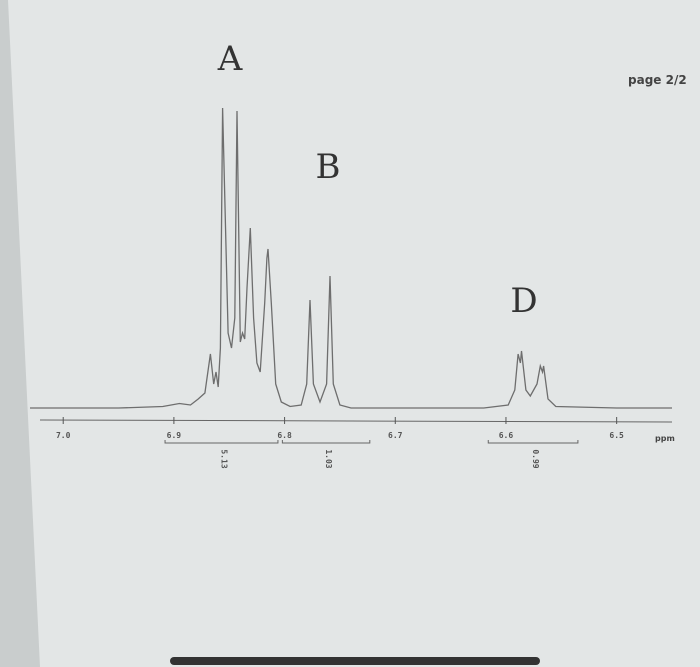 The image size is (700, 667). What do you see at coordinates (355, 661) in the screenshot?
I see `device-bar` at bounding box center [355, 661].